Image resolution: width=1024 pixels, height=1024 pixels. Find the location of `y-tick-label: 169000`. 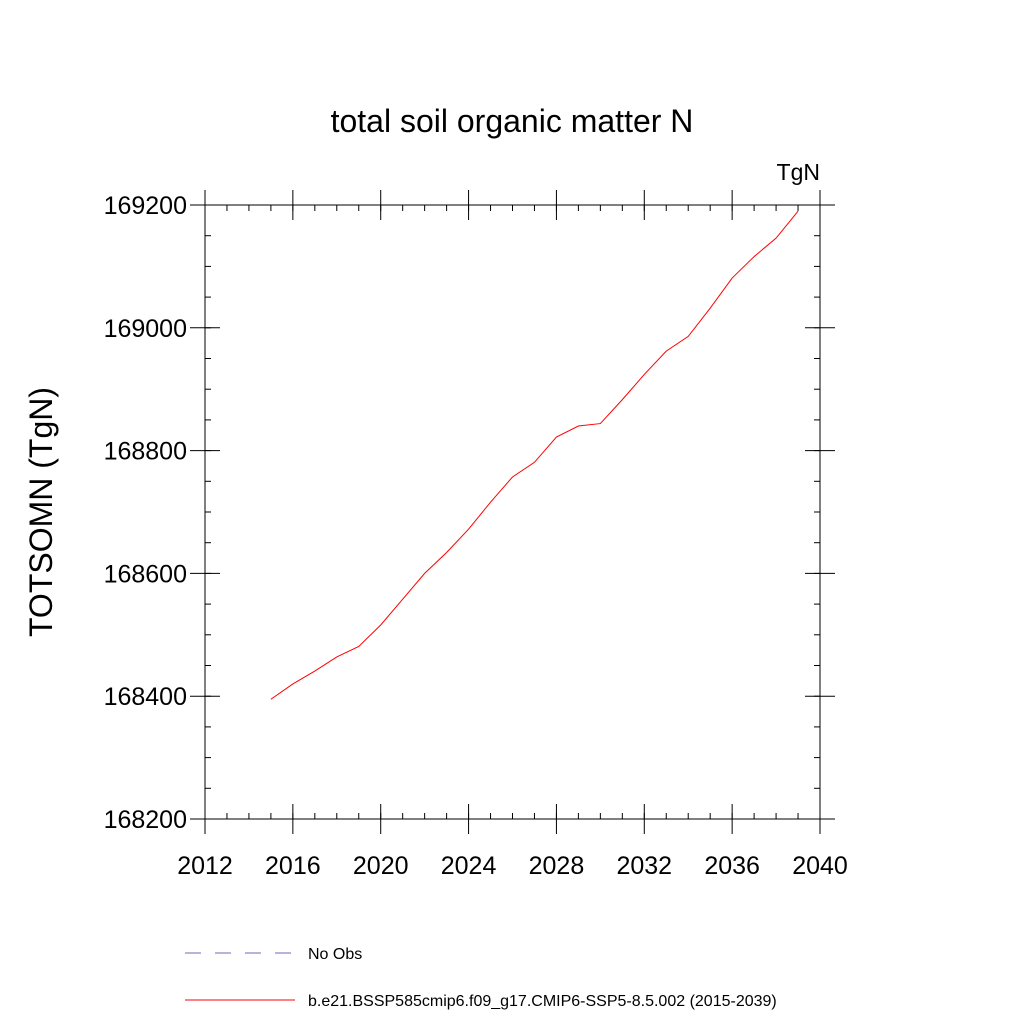

y-tick-label: 169000 is located at coordinates (145, 329).